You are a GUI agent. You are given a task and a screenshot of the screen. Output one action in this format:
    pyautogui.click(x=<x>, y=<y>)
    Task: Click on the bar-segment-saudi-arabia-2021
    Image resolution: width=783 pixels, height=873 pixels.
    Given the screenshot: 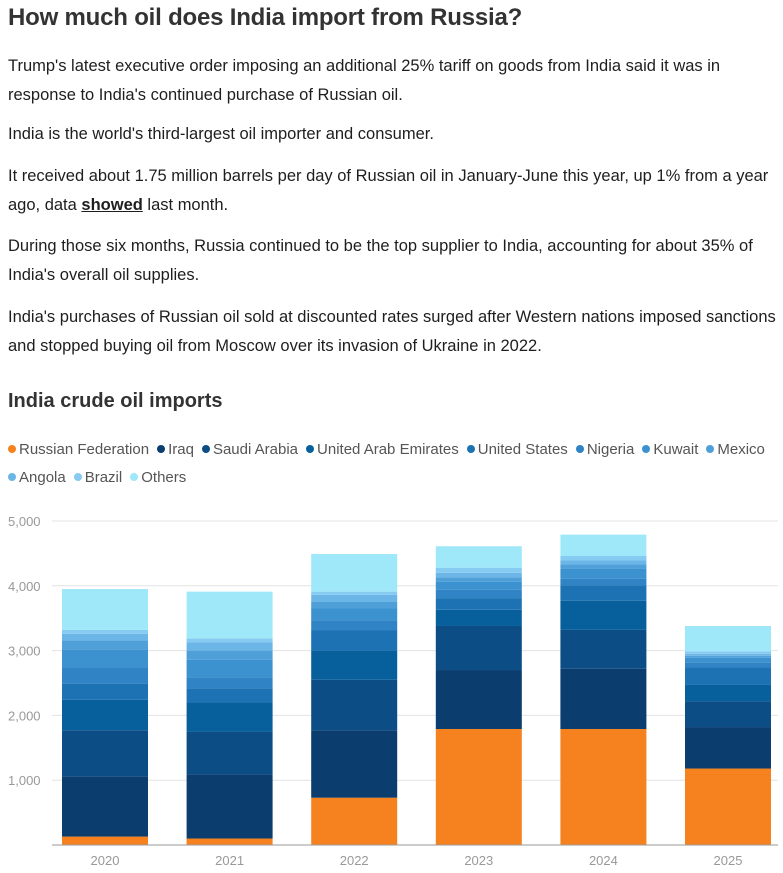 What is the action you would take?
    pyautogui.click(x=229, y=753)
    